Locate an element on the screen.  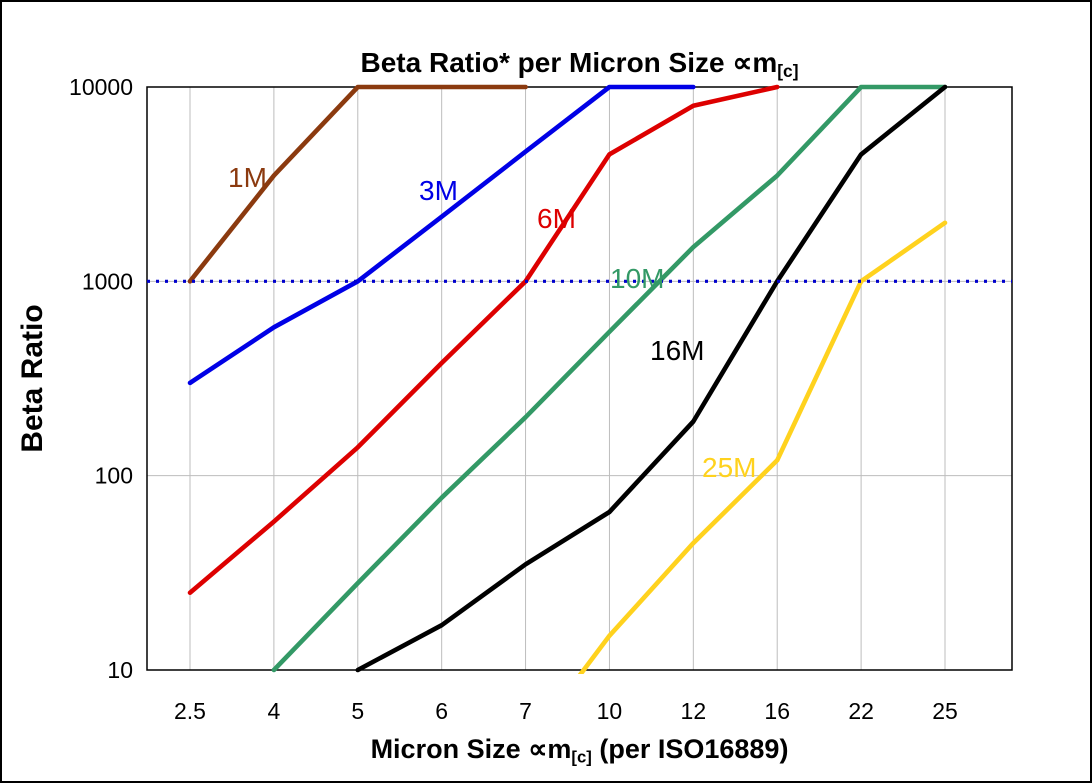
chart-title-subscript: [c] is located at coordinates (788, 70).